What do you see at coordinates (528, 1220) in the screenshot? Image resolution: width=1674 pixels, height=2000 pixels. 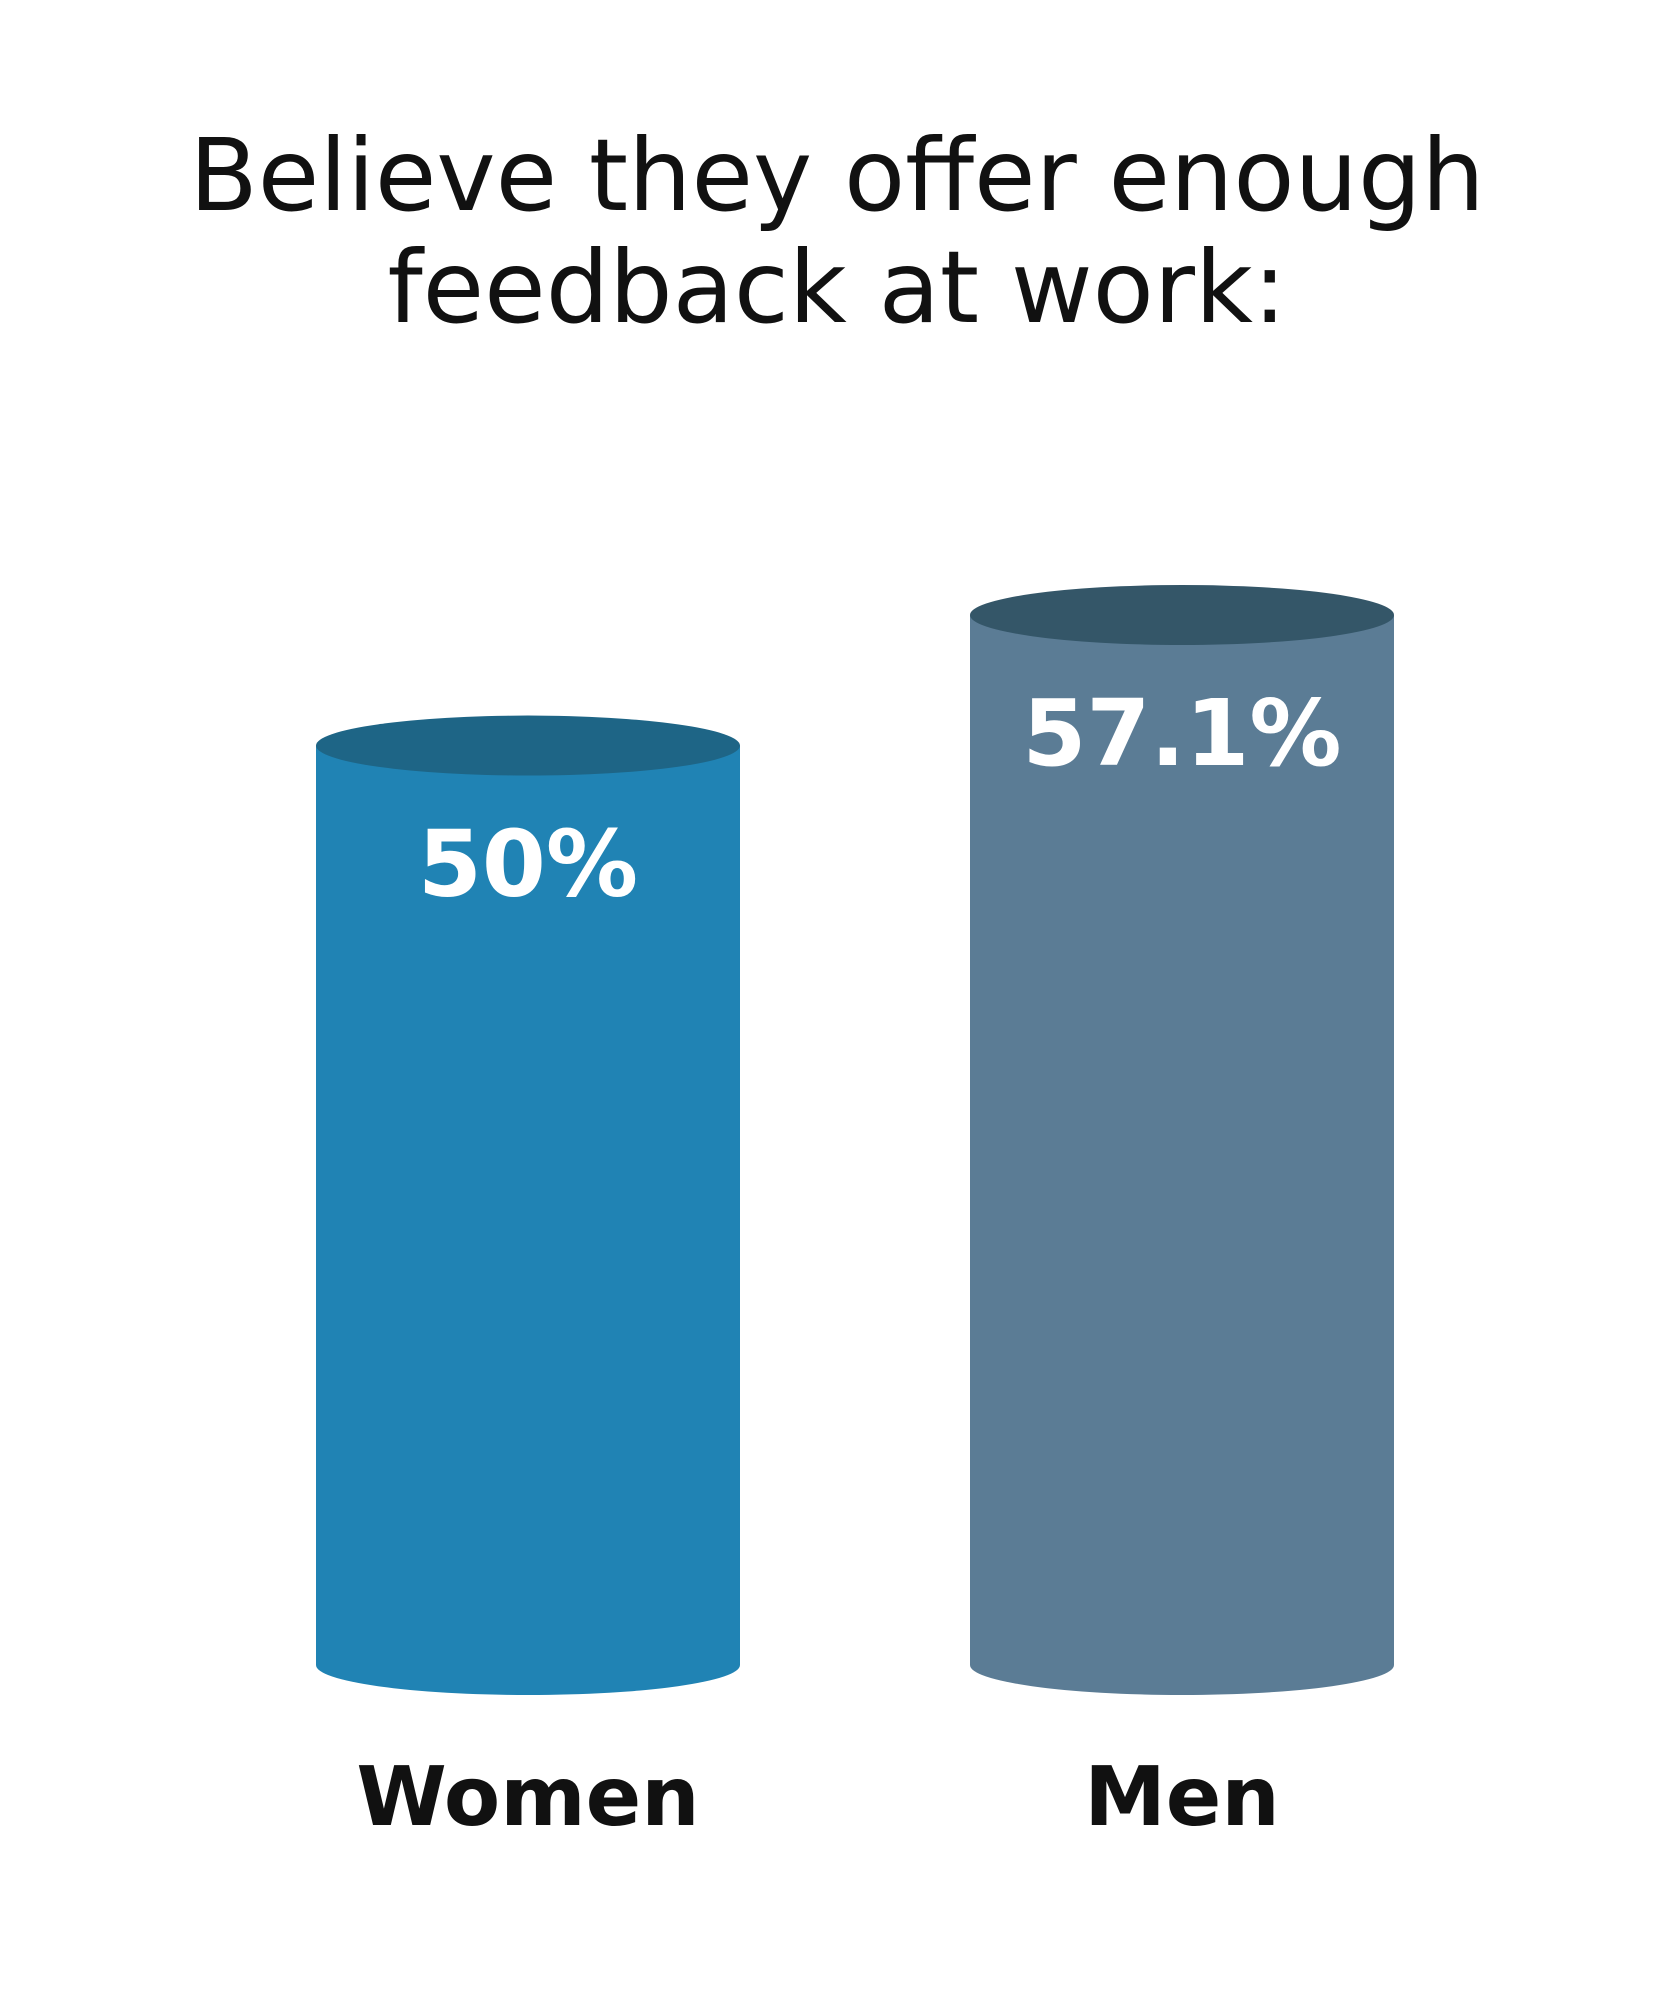 I see `bar-women` at bounding box center [528, 1220].